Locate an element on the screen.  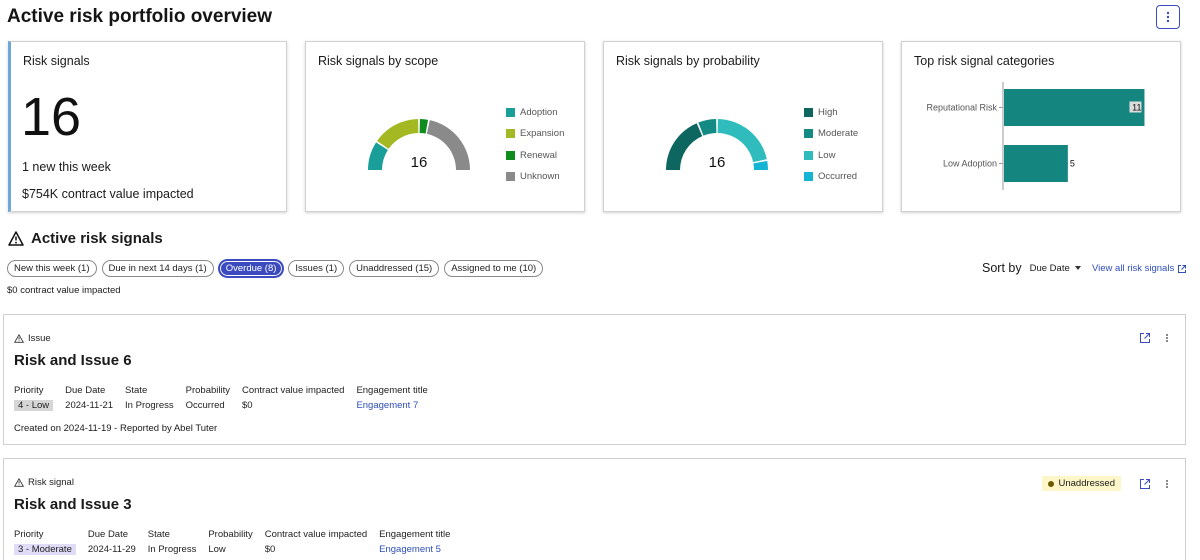
gauge-segment-high is located at coordinates (684, 146).